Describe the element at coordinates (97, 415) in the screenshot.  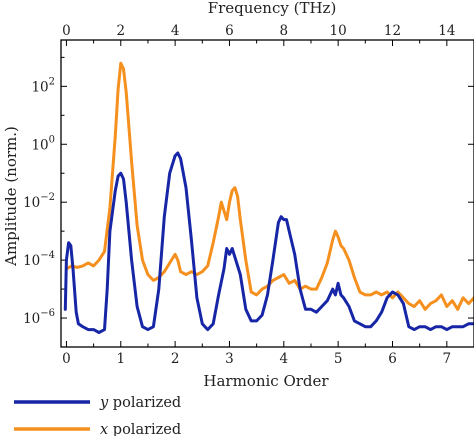
I see `legend: y polarized x polarized` at that location.